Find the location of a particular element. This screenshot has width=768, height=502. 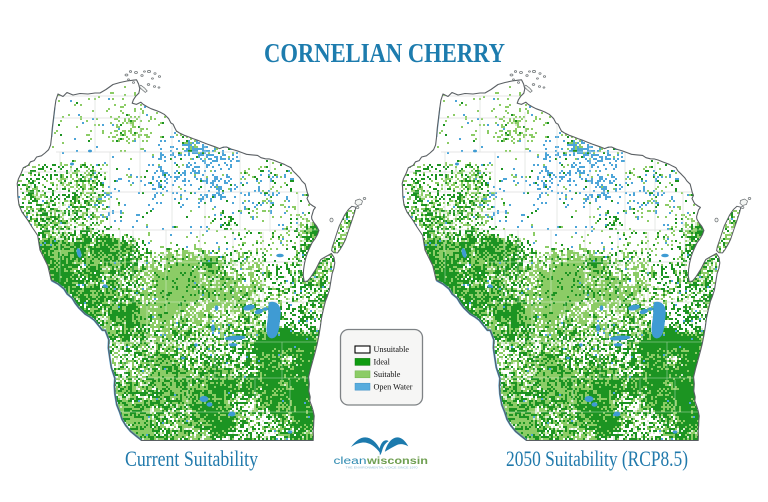

svg-text: wisconsin is located at coordinates (397, 461).